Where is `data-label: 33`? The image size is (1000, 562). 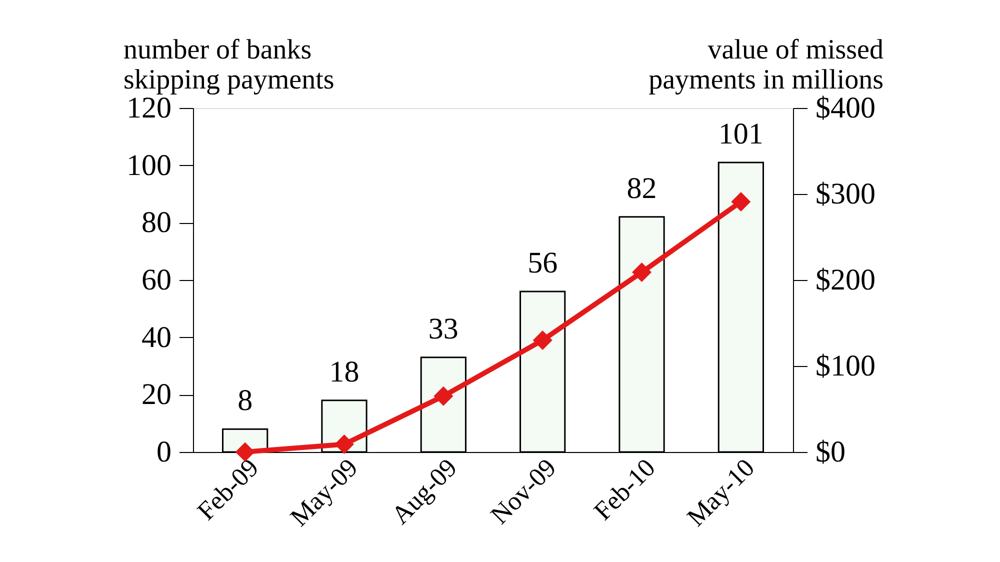 data-label: 33 is located at coordinates (443, 329).